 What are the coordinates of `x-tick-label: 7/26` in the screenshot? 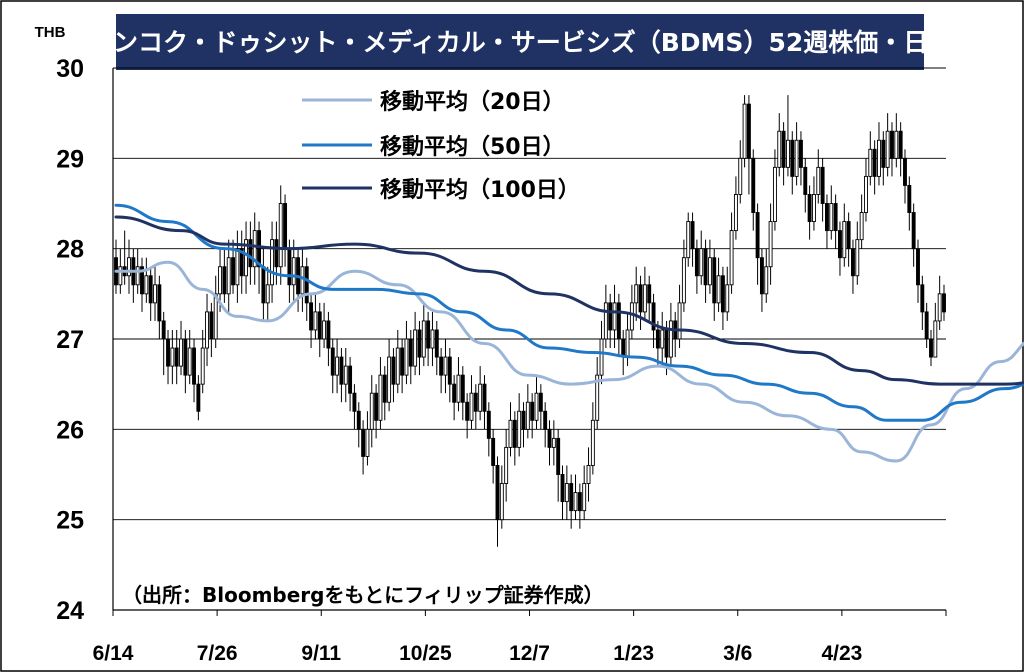 It's located at (217, 653).